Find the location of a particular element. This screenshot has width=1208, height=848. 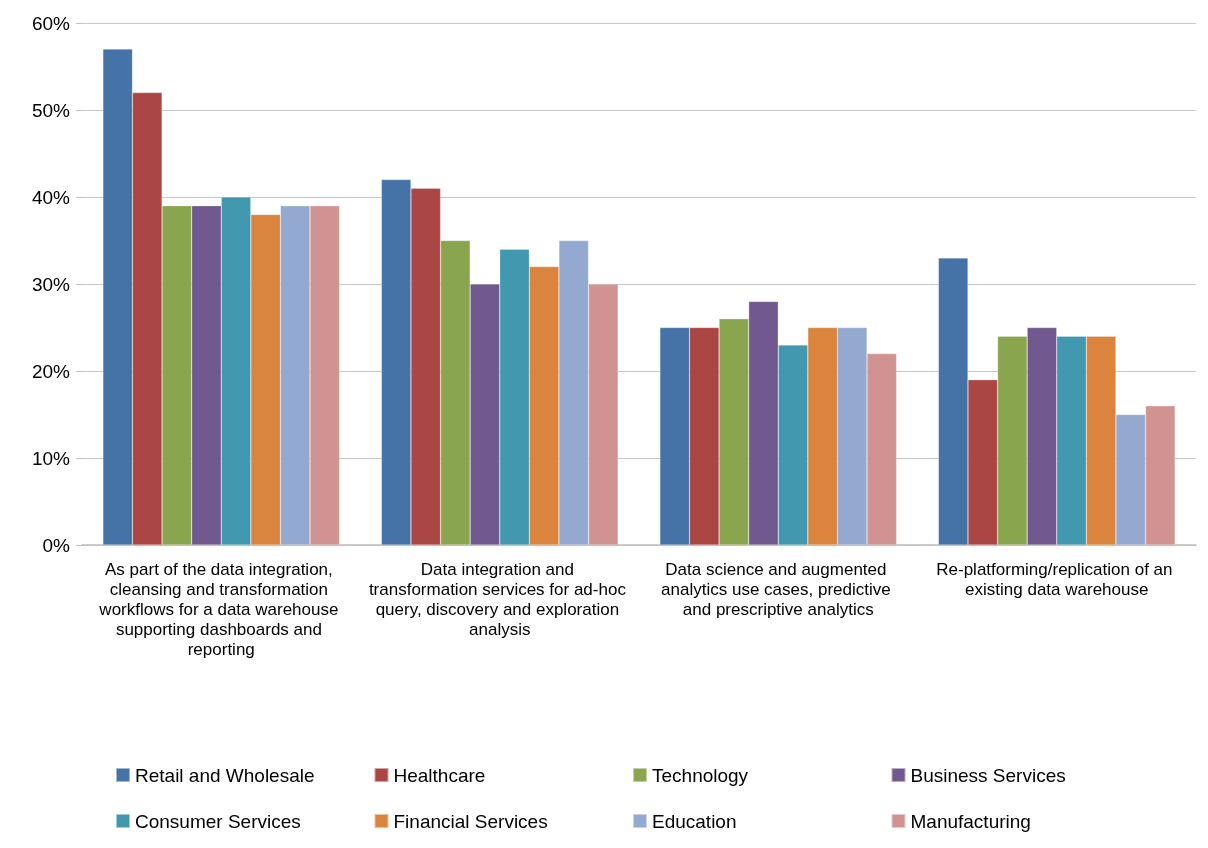

legend-label: Financial Services is located at coordinates (470, 821).